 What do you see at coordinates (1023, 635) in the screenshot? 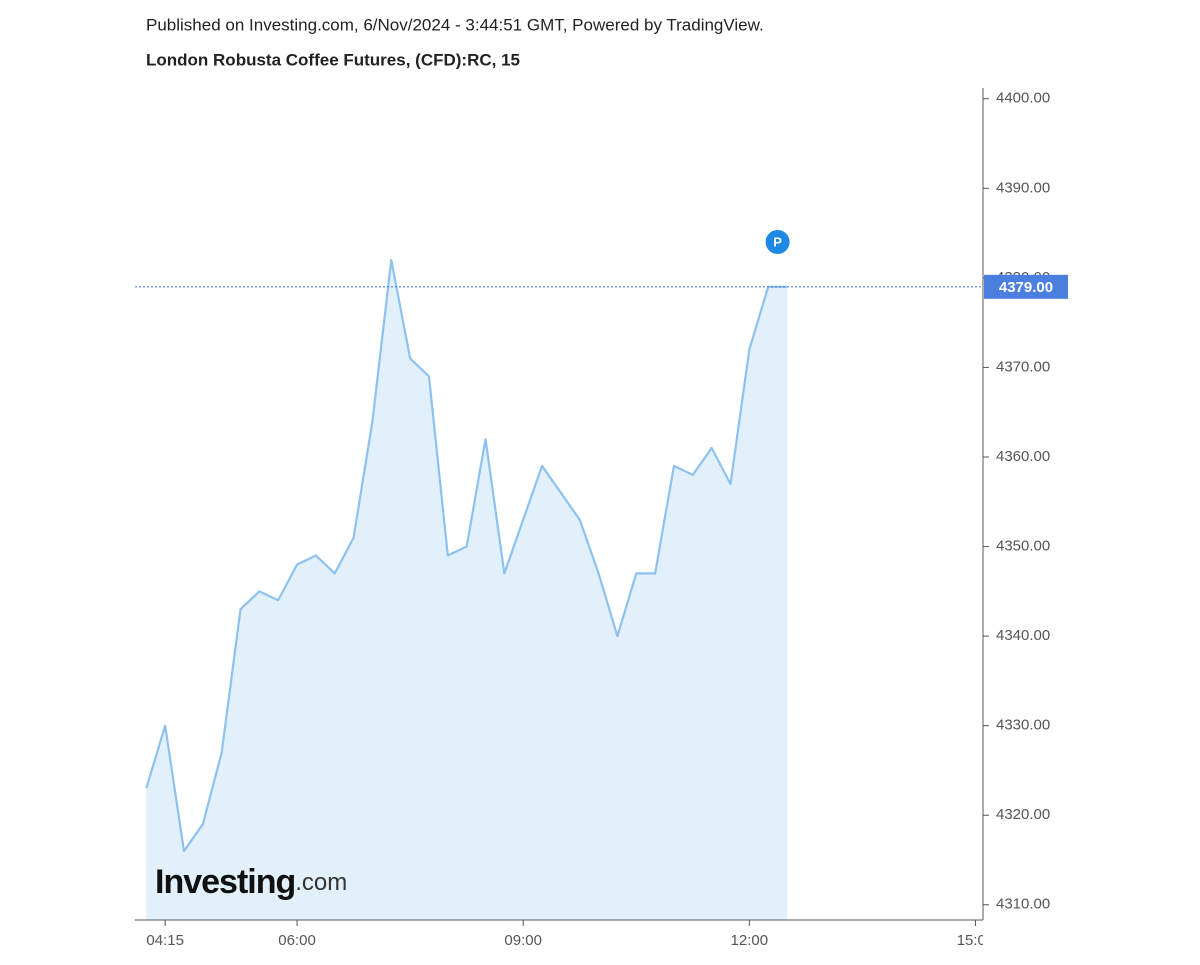
I see `y-tick-label: 4340.00` at bounding box center [1023, 635].